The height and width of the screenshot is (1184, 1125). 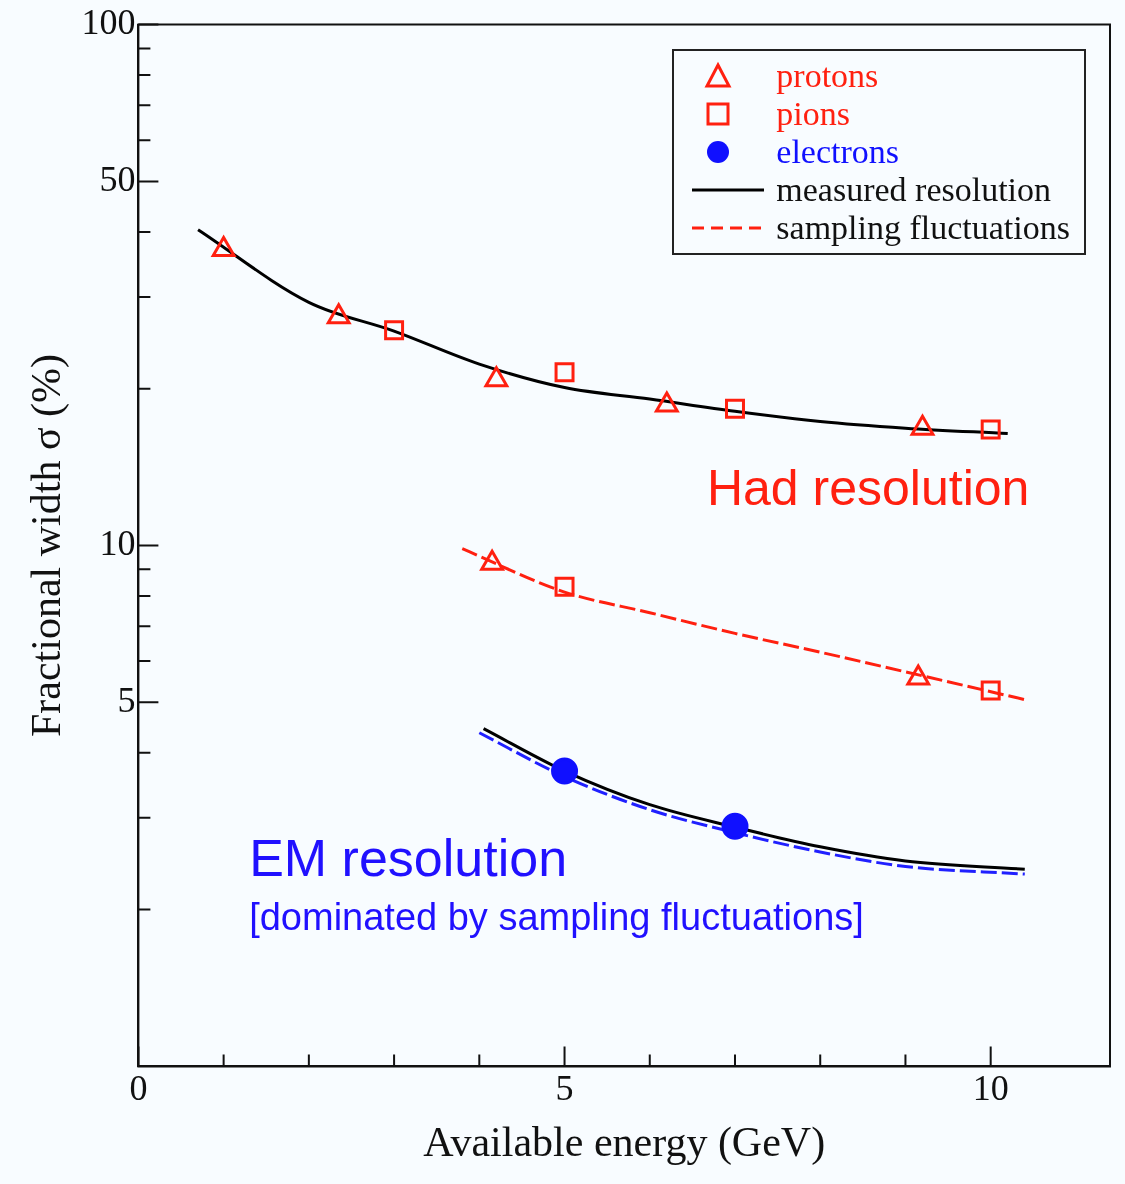 What do you see at coordinates (827, 75) in the screenshot?
I see `legend-label: protons` at bounding box center [827, 75].